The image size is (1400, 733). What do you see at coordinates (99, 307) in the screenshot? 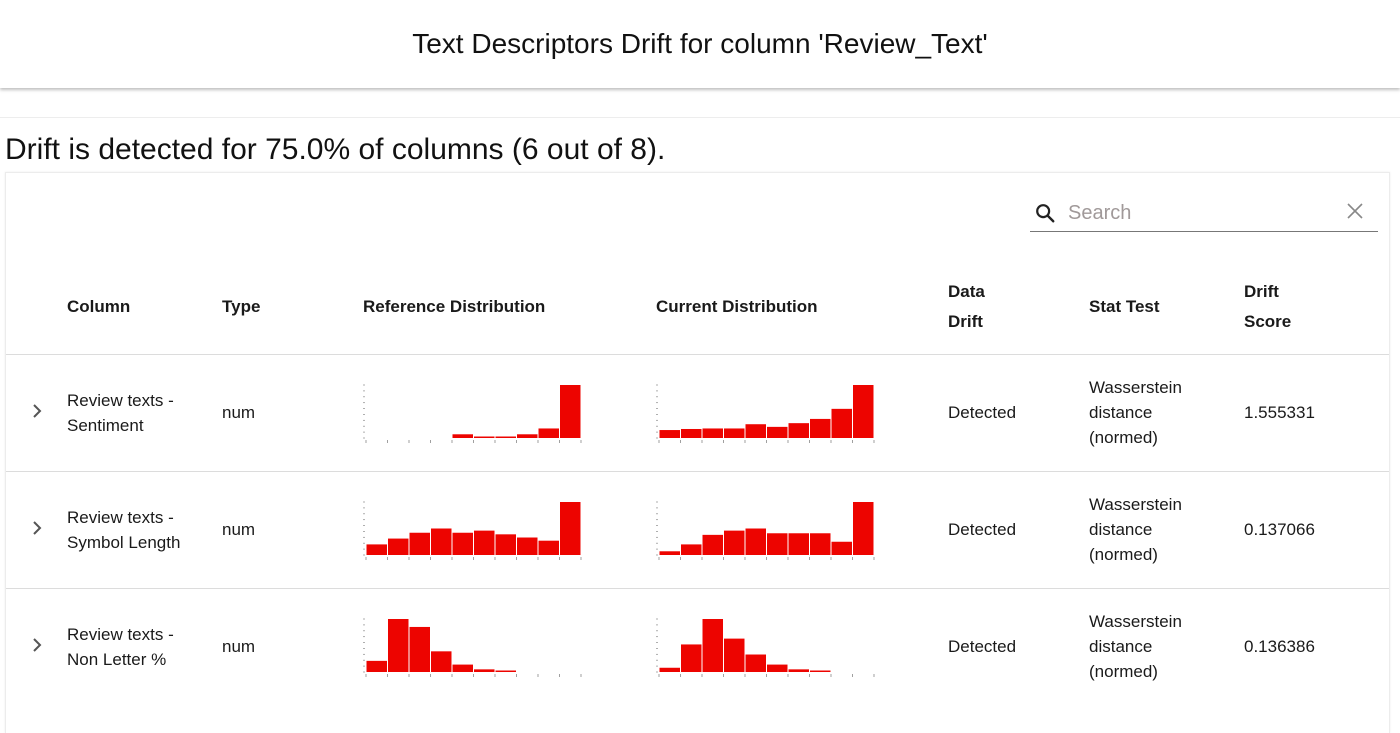
I see `column-header: Column` at bounding box center [99, 307].